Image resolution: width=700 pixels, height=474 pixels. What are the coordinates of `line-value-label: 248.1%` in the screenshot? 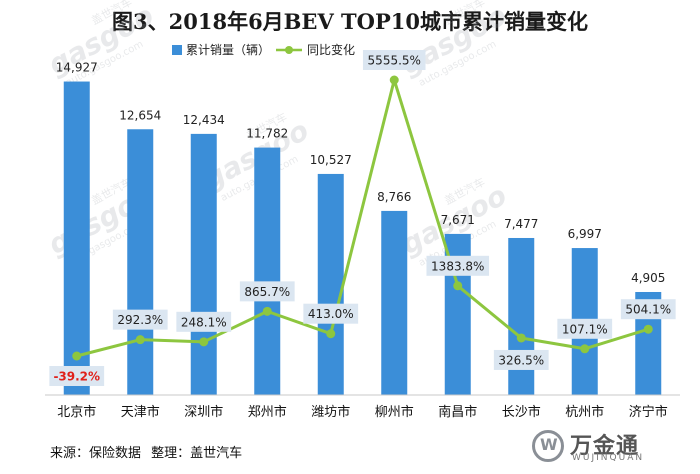 It's located at (204, 322).